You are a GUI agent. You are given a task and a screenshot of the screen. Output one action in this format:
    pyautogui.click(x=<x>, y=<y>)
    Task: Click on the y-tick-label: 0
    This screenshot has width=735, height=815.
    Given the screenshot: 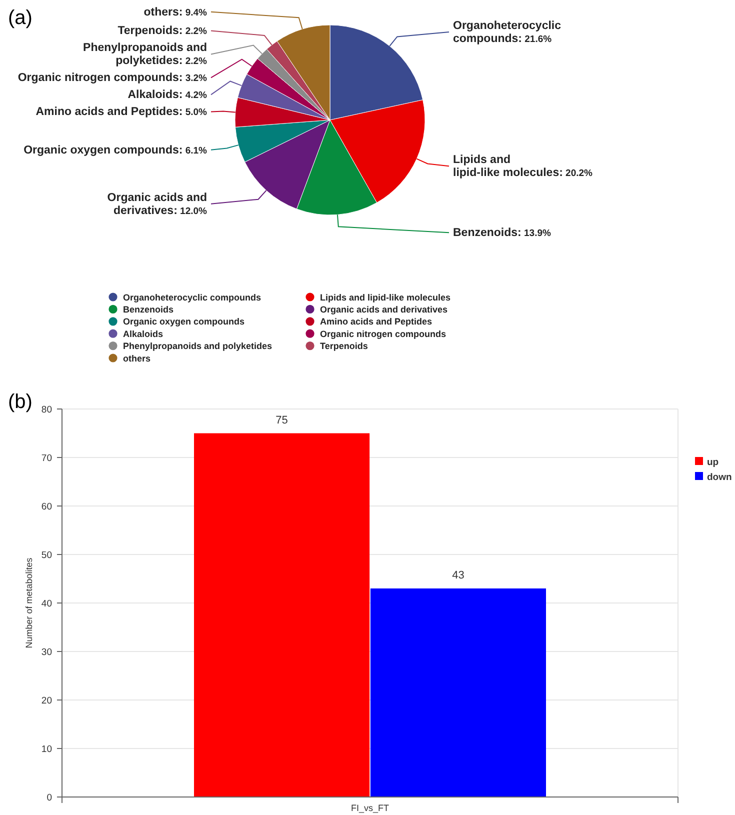 What is the action you would take?
    pyautogui.click(x=49, y=798)
    